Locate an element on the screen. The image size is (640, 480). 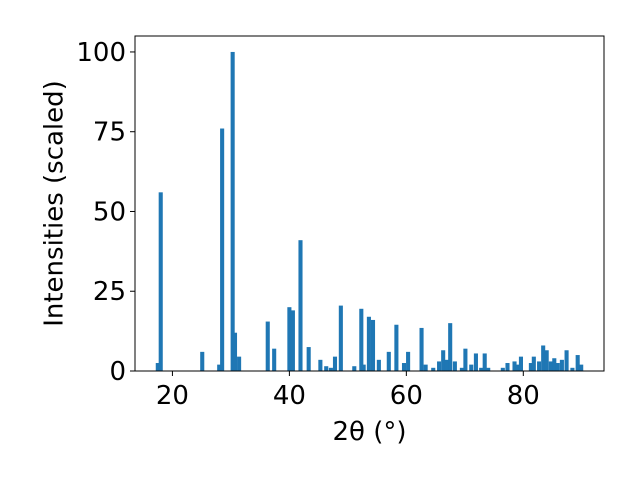
x-tick-label: 80 is located at coordinates (523, 396).